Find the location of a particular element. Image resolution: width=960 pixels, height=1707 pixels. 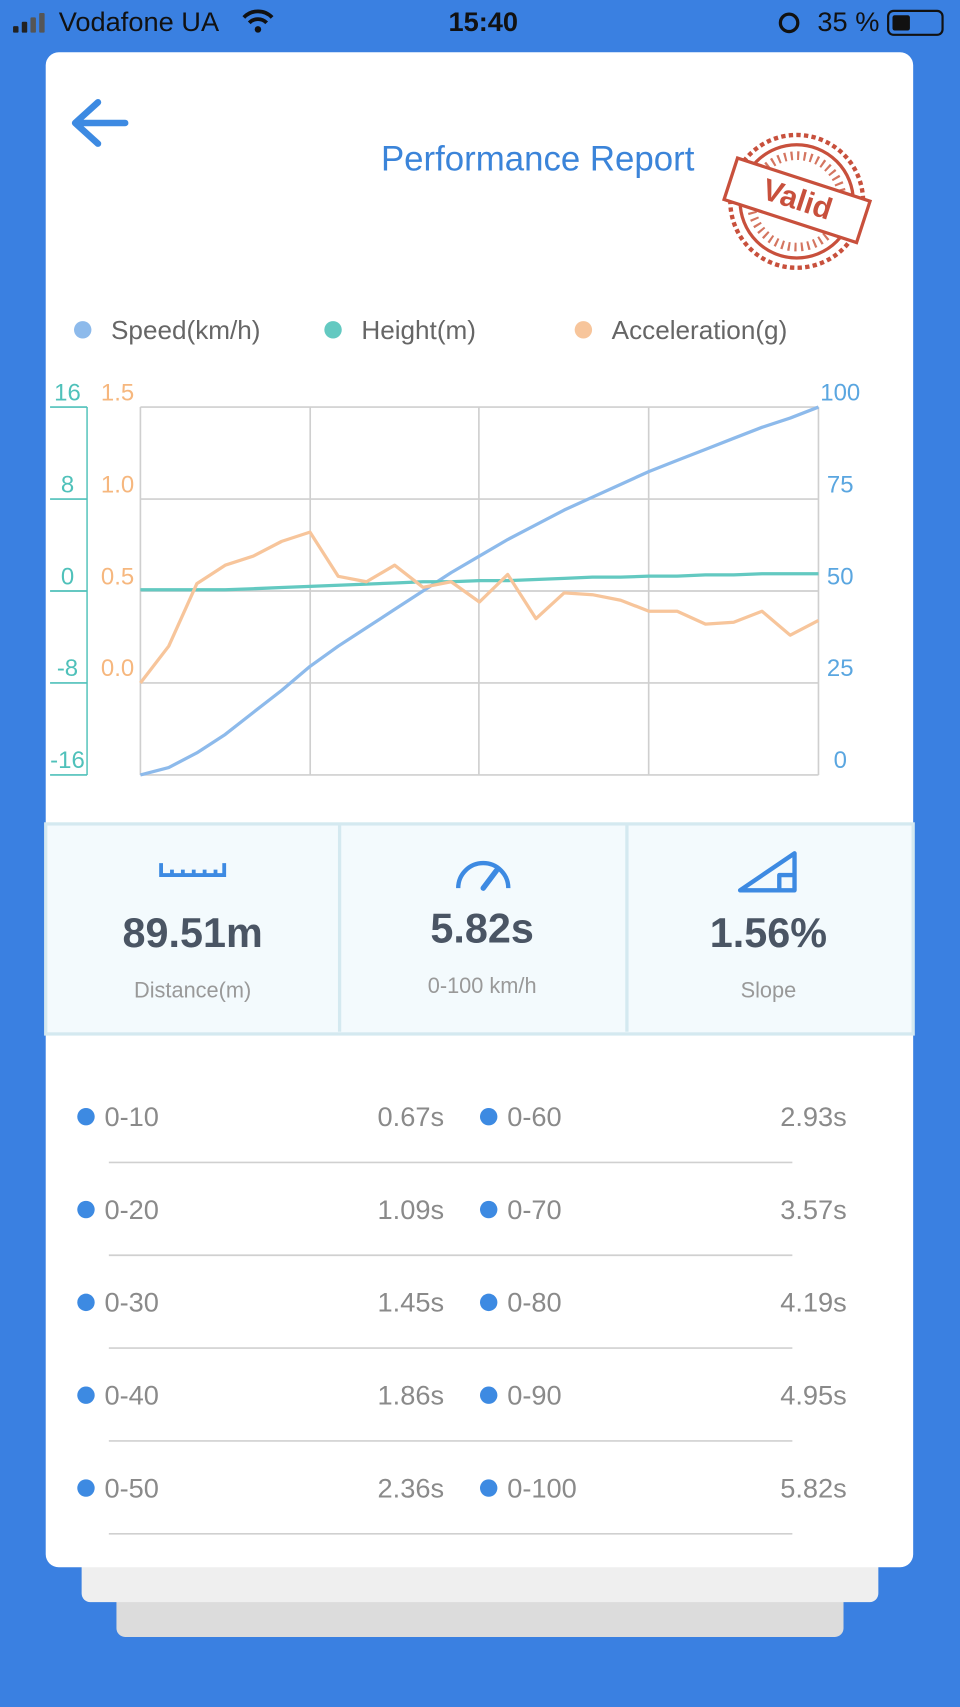

y-tick-label: 50 is located at coordinates (840, 576).